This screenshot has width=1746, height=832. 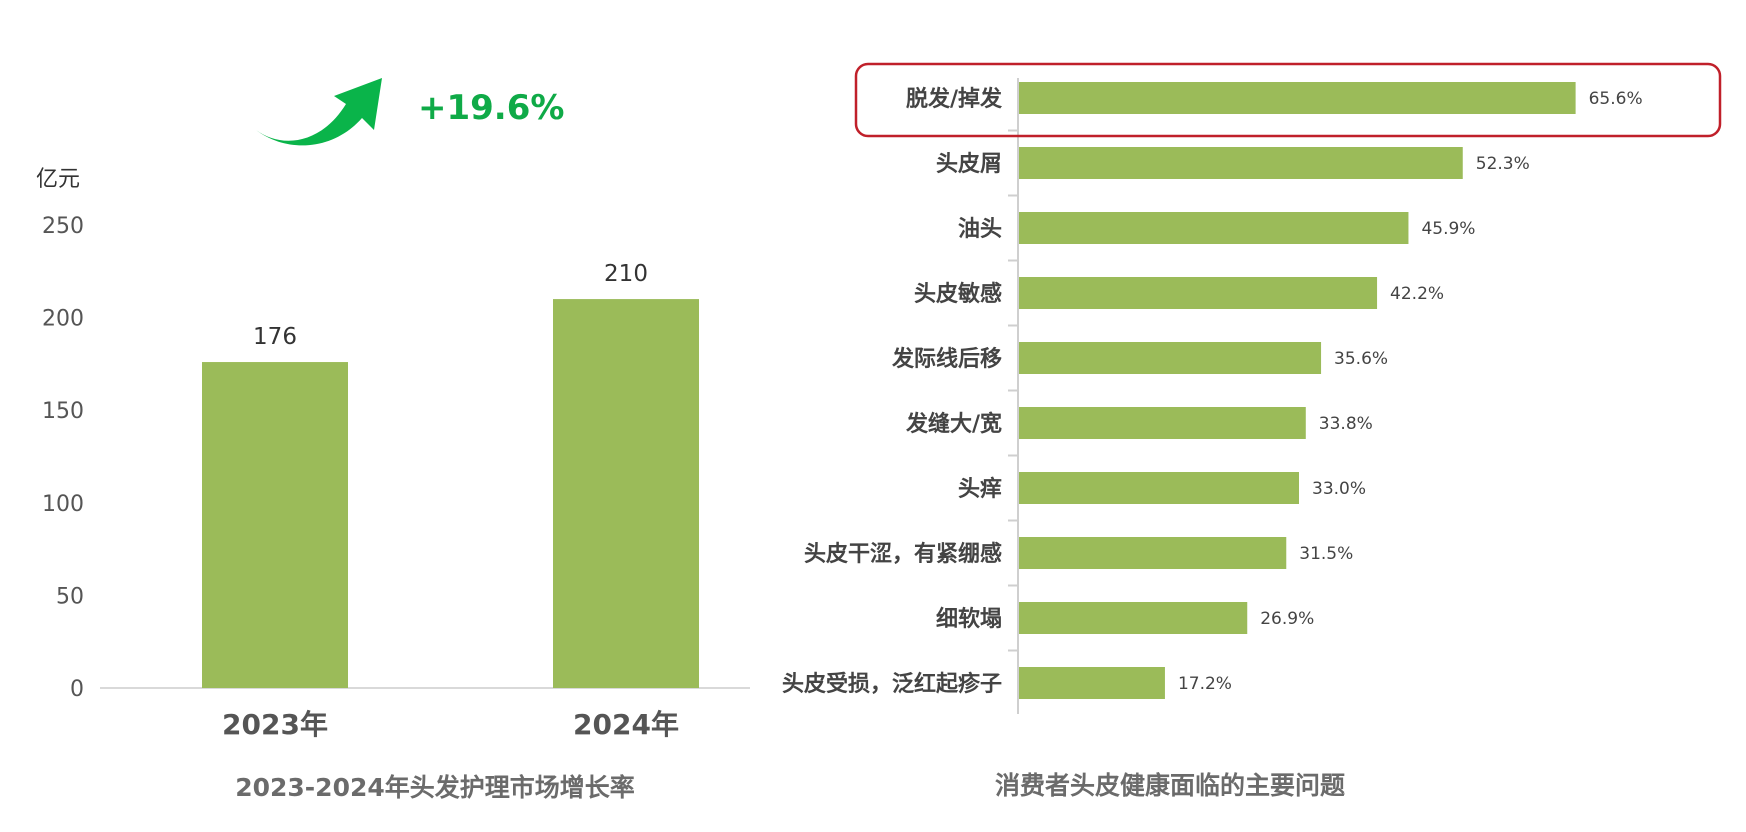 What do you see at coordinates (275, 337) in the screenshot?
I see `bar-value-label: 176` at bounding box center [275, 337].